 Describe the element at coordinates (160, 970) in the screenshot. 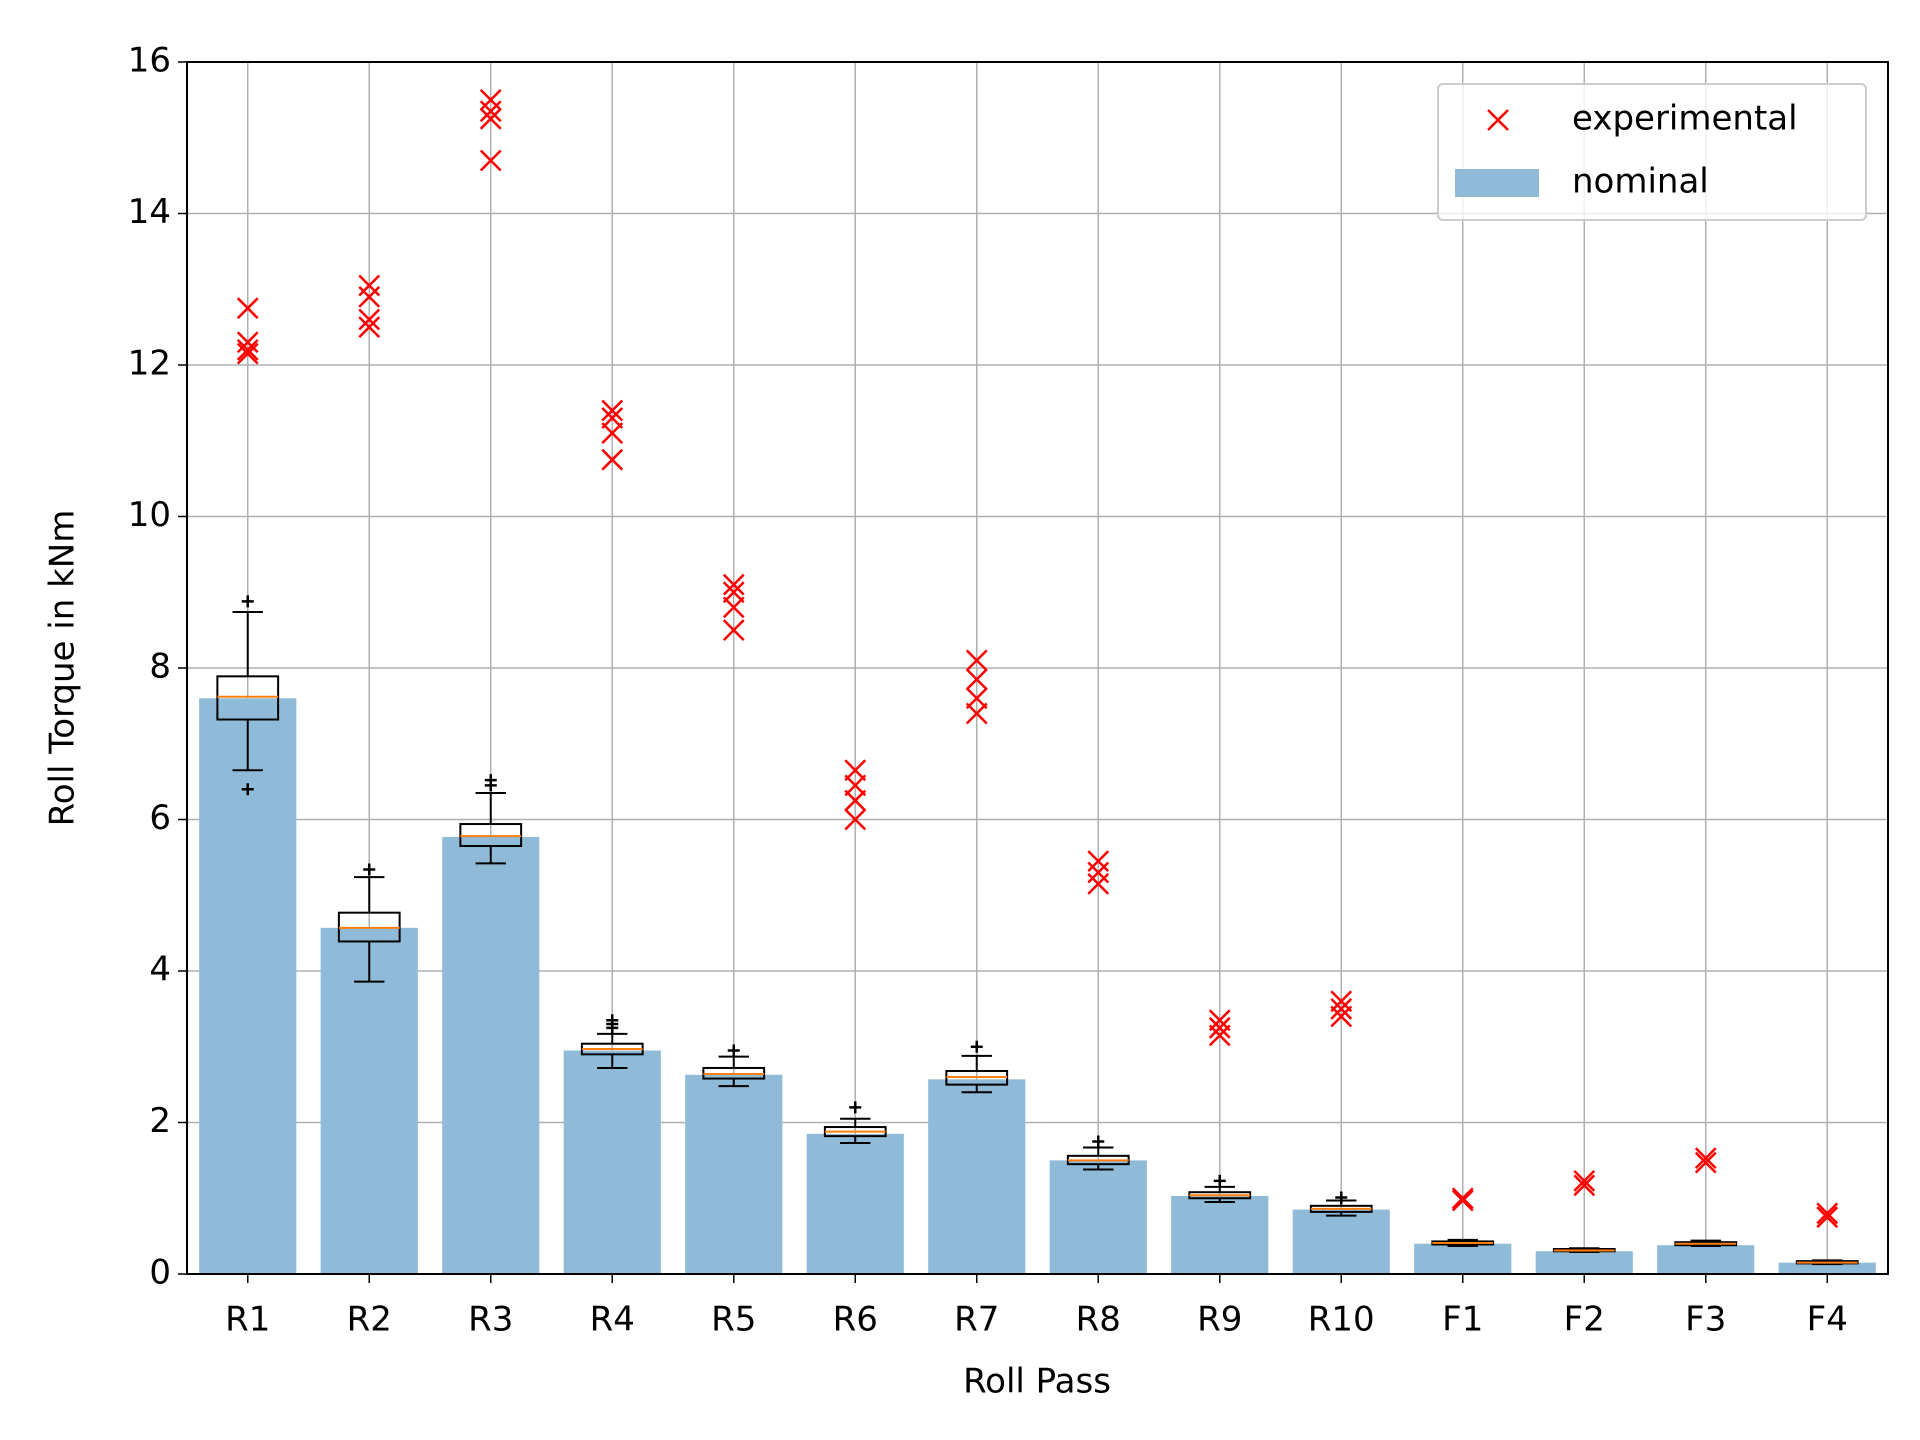

I see `y-tick-label: 4` at that location.